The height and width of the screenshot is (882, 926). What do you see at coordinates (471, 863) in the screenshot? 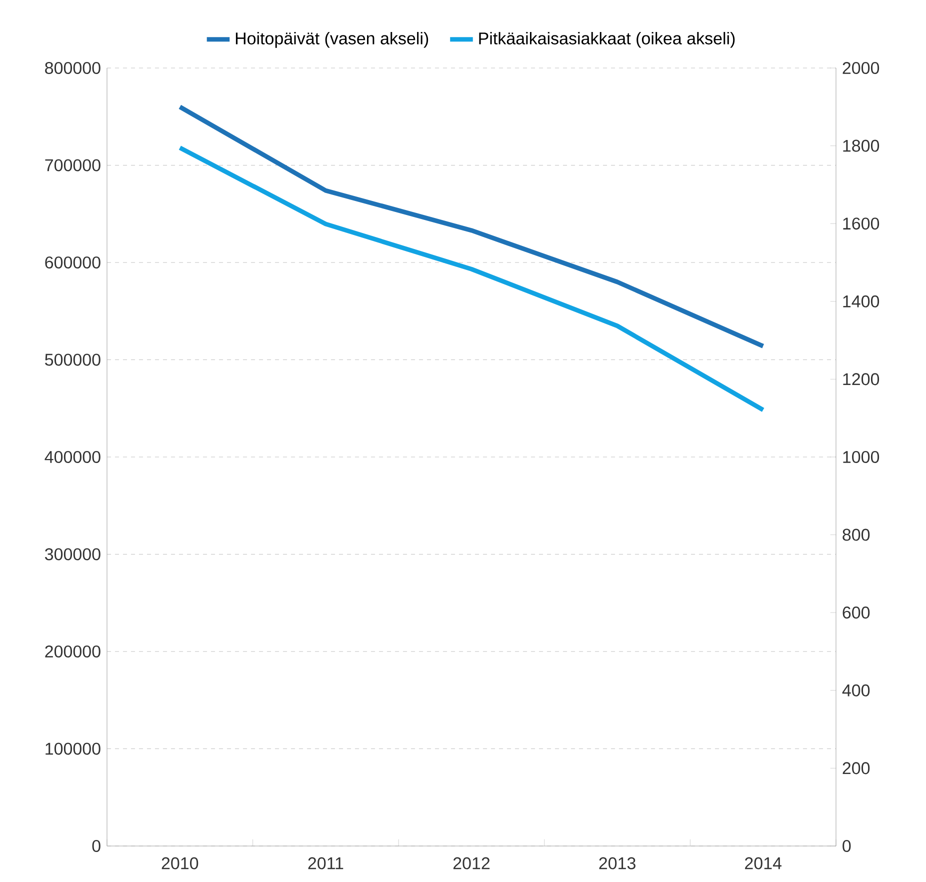
I see `x-tick-label: 2012` at bounding box center [471, 863].